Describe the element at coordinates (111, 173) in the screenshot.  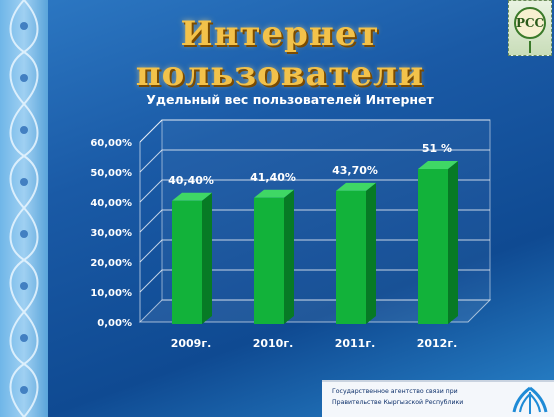
I see `y-tick-label: 50,00%` at that location.